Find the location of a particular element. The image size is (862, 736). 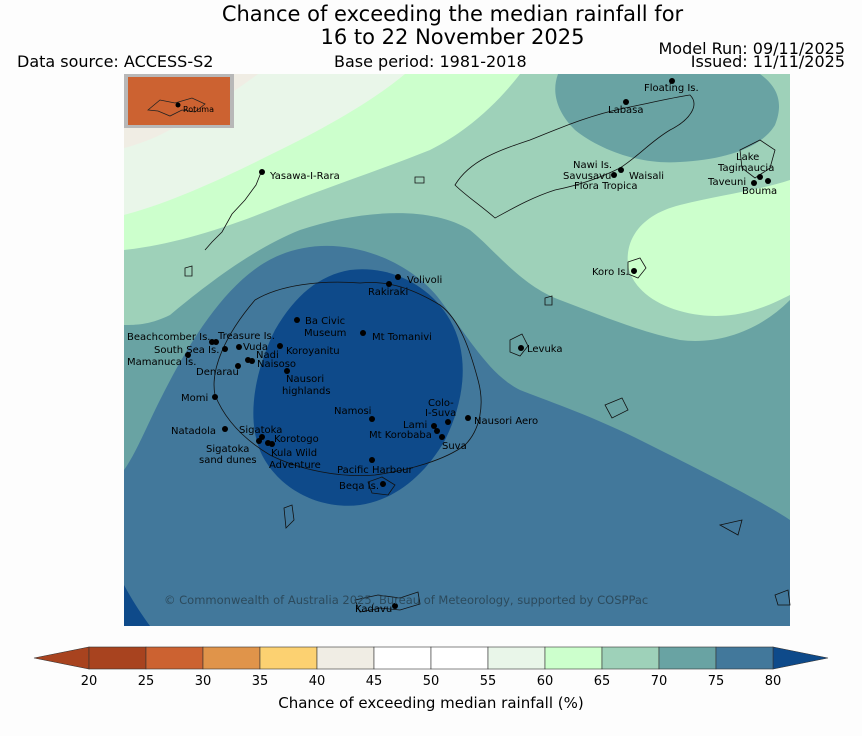

lami-label: Lami is located at coordinates (415, 425).